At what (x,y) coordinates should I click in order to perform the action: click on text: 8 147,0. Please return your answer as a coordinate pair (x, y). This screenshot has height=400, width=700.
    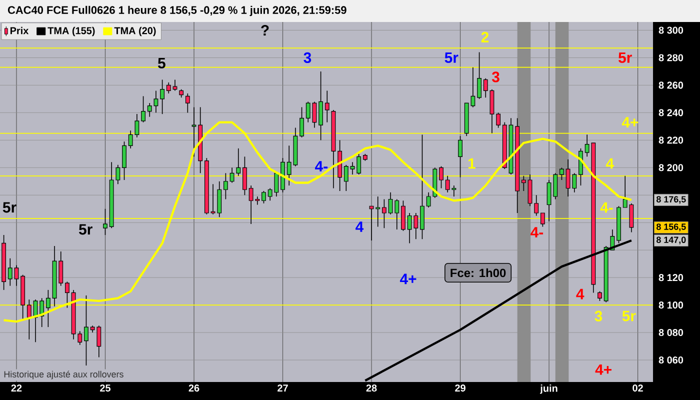
    Looking at the image, I should click on (671, 240).